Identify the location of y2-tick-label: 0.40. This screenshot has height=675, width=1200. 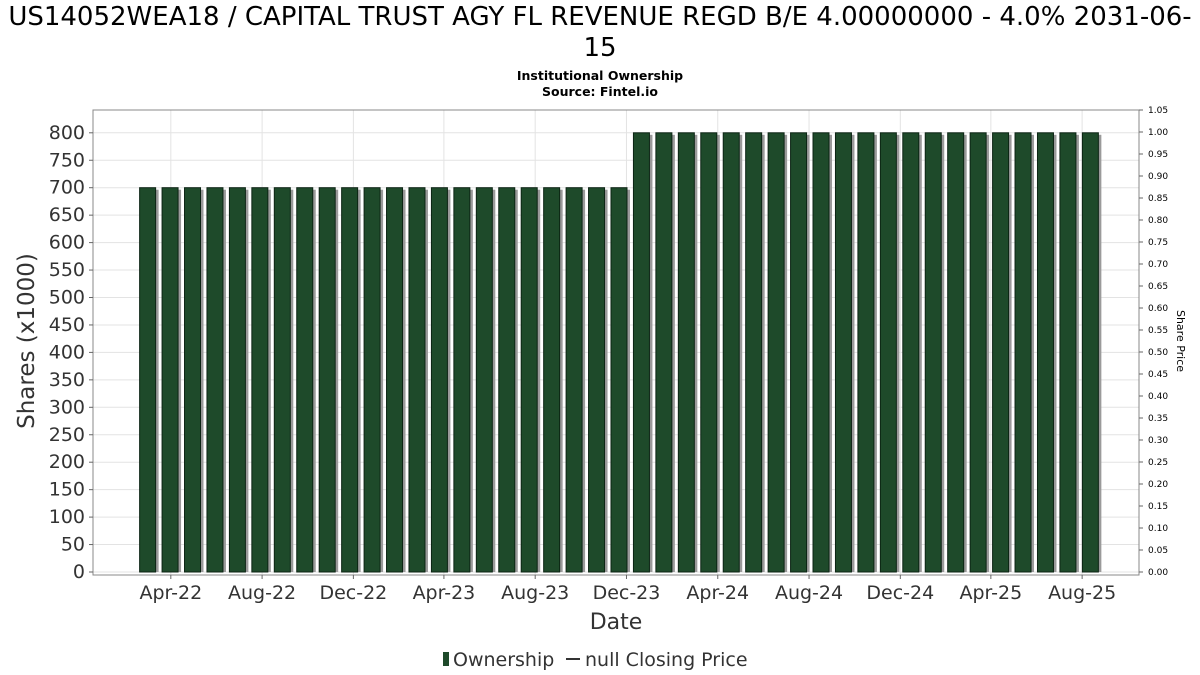
(1158, 397).